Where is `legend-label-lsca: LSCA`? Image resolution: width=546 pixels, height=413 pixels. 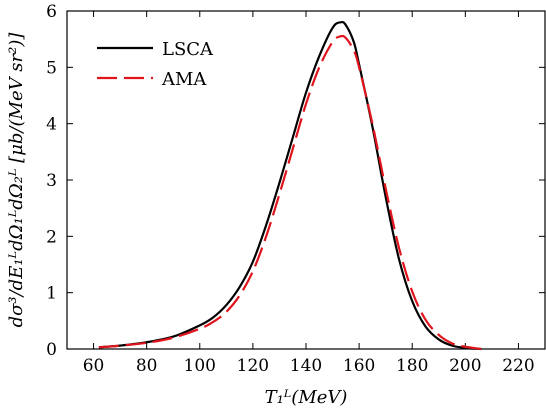
legend-label-lsca: LSCA is located at coordinates (188, 49).